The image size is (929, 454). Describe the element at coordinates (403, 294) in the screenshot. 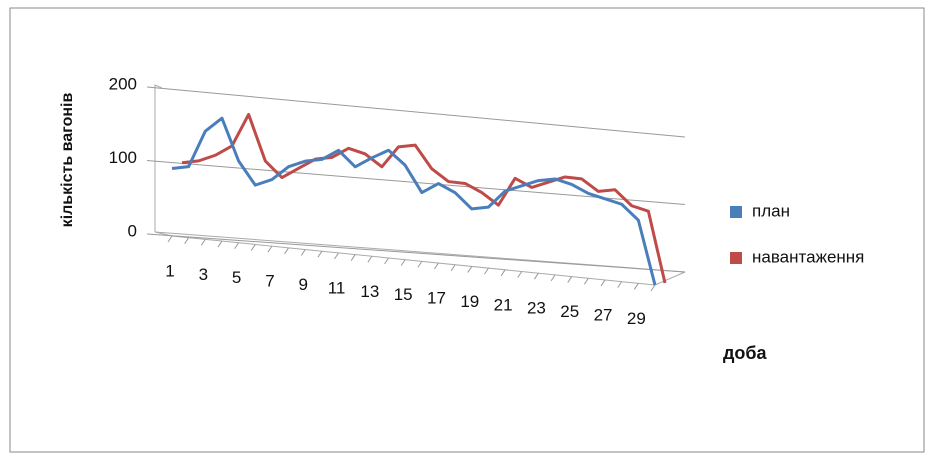

I see `x-tick-label: 15` at that location.